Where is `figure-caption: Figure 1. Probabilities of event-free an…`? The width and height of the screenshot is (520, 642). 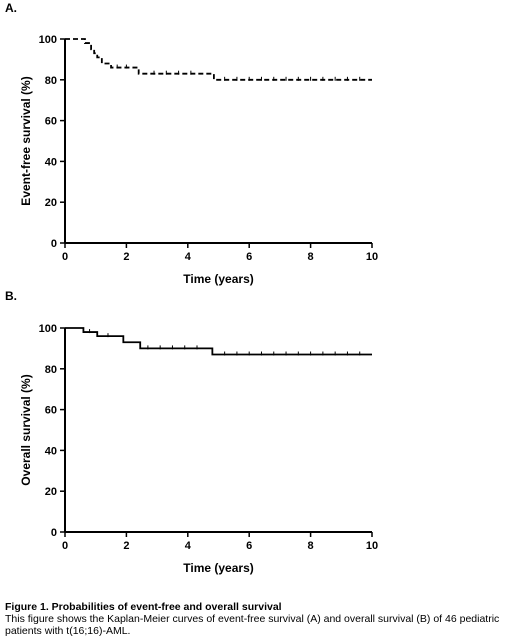
figure-caption: Figure 1. Probabilities of event-free an… is located at coordinates (261, 619).